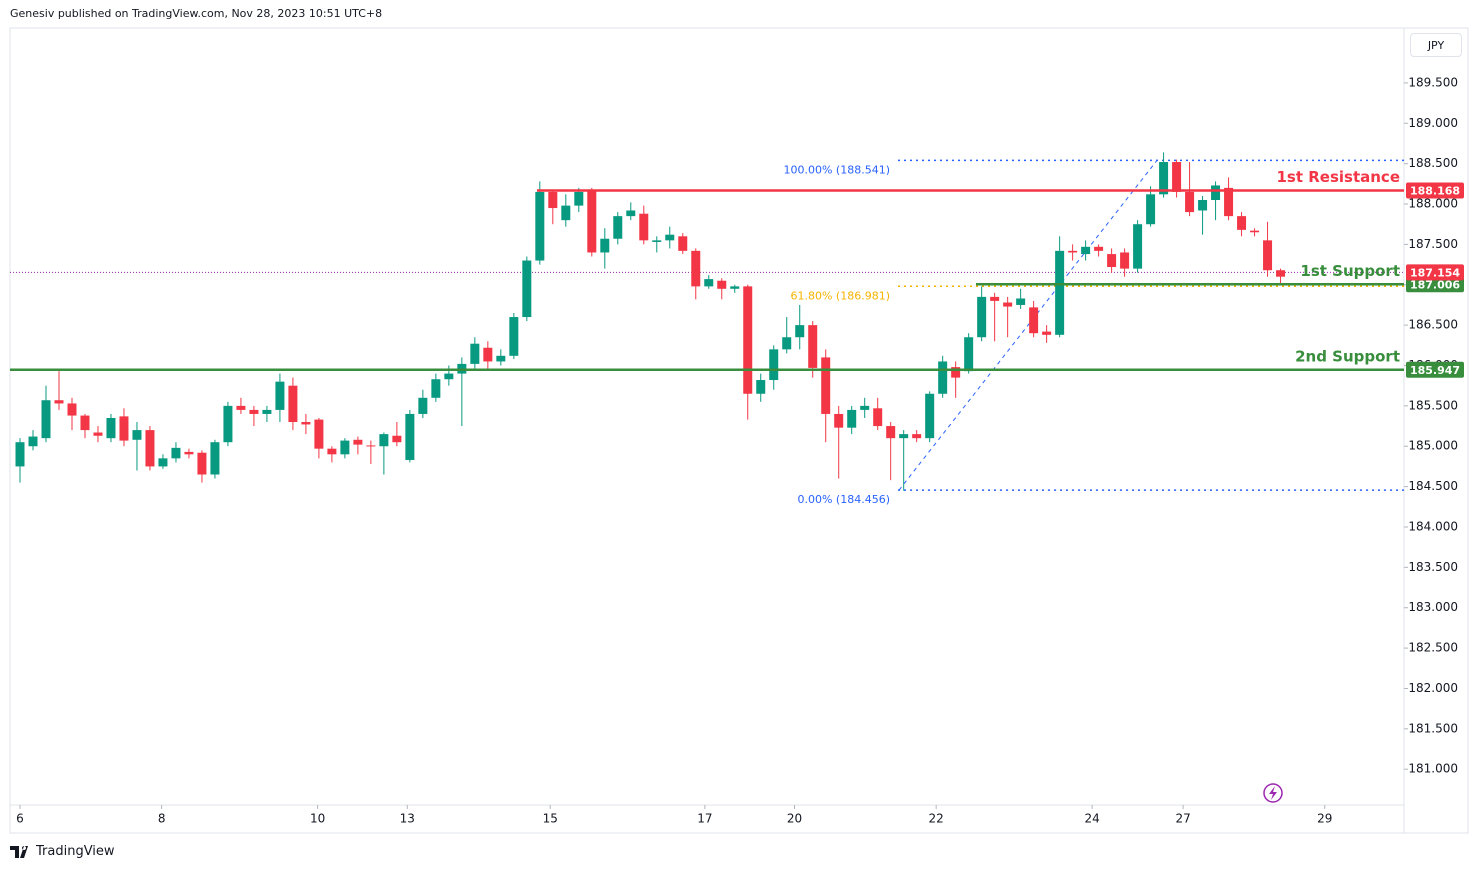 The image size is (1478, 869). I want to click on y-tick-label: 183.500, so click(1433, 567).